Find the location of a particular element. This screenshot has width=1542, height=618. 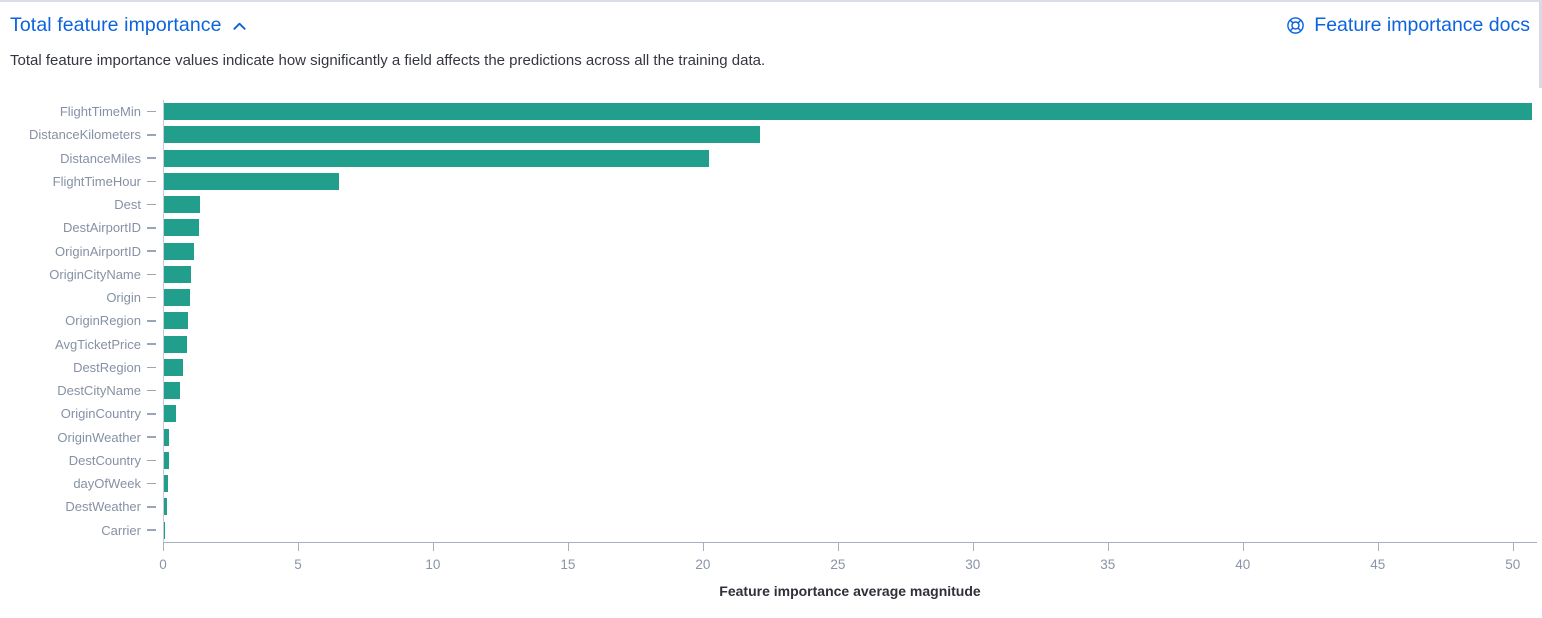

section-title: Total feature importance is located at coordinates (116, 25).